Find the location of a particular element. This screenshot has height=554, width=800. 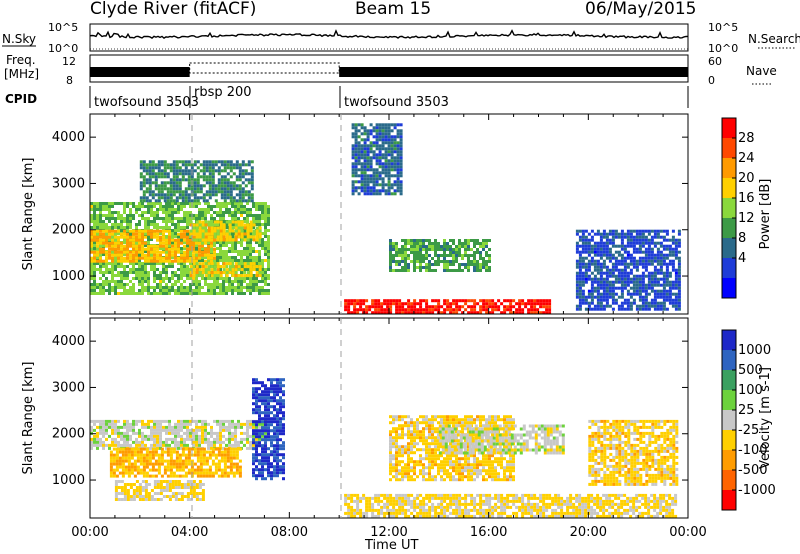

nsky-tick-top: 10^5 is located at coordinates (63, 27).